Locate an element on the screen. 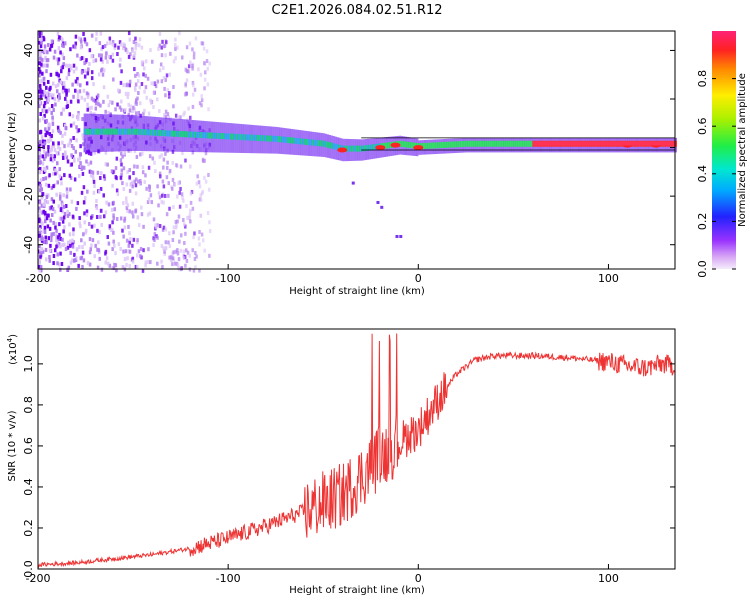  spectrogram-x-tick-label: 0 is located at coordinates (418, 278).